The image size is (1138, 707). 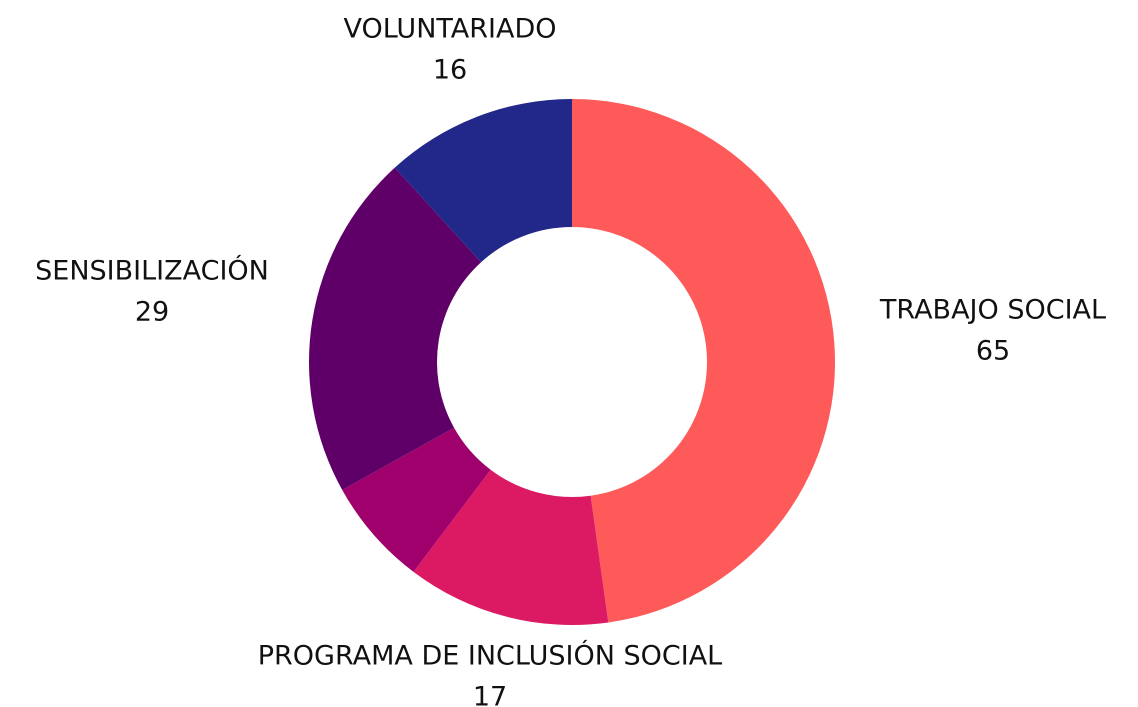 I want to click on slice-label: SENSIBILIZACIÓN, so click(x=152, y=271).